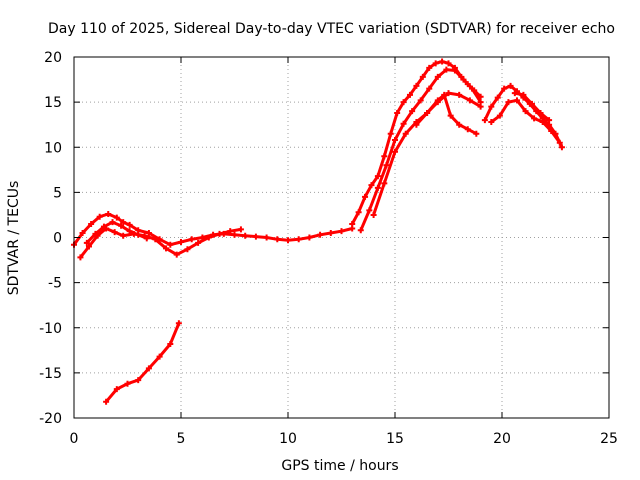  I want to click on x-axis-label: GPS time / hours, so click(339, 466).